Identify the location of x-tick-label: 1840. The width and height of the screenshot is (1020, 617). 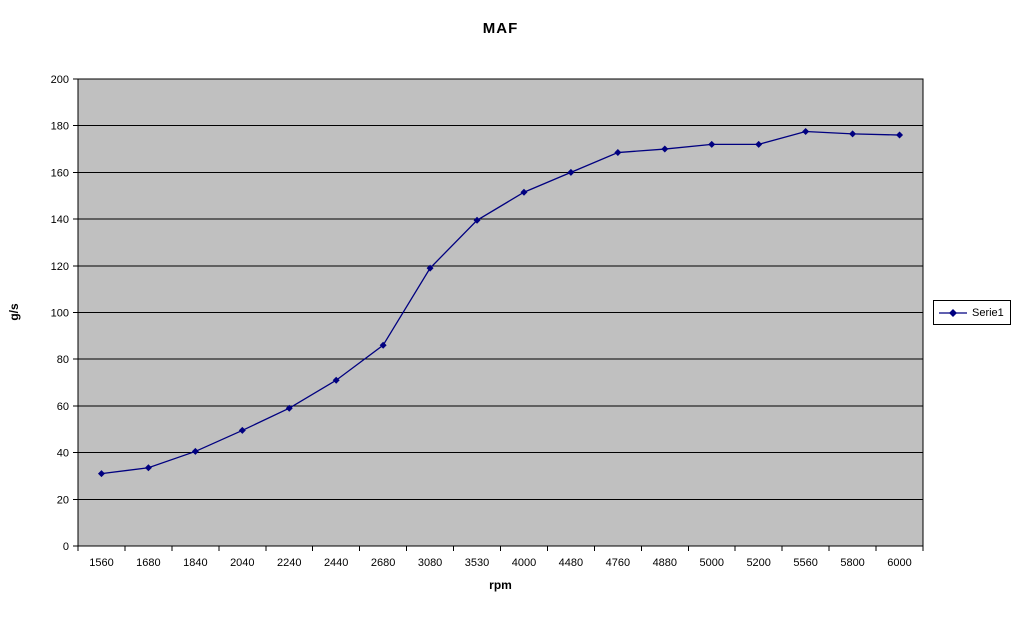
(195, 563).